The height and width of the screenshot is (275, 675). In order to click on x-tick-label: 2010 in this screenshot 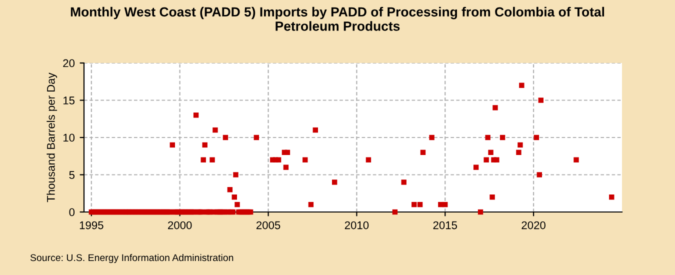, I will do `click(356, 225)`.